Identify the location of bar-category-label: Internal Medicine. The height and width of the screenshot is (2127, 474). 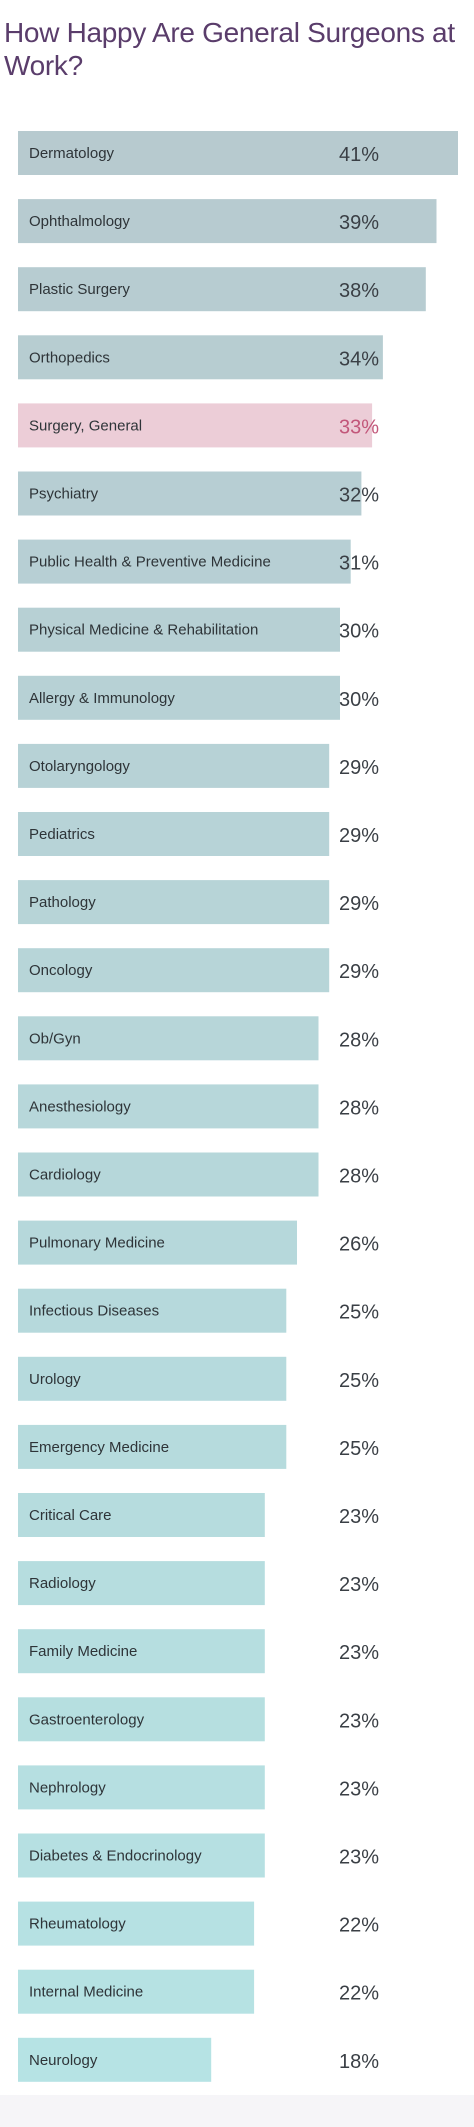
(86, 1992).